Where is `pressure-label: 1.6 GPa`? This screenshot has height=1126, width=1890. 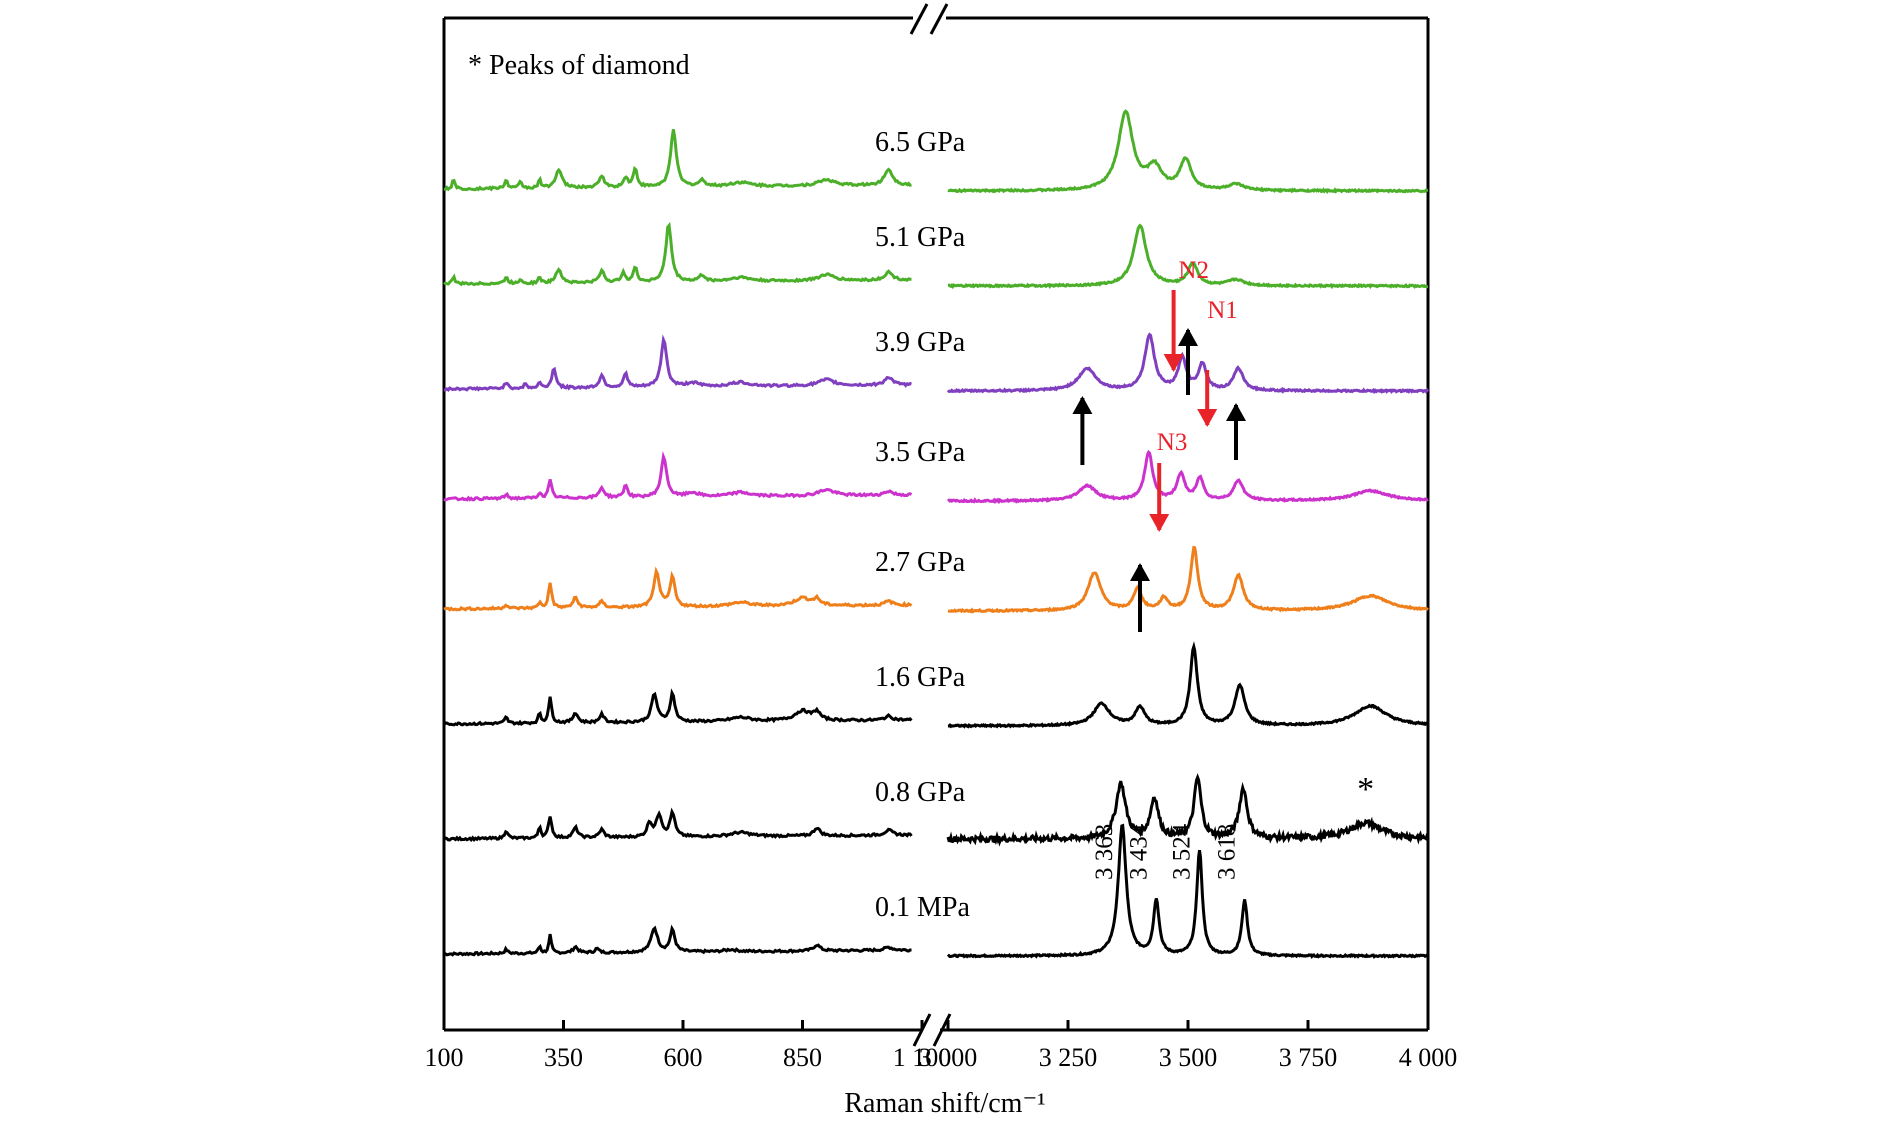
pressure-label: 1.6 GPa is located at coordinates (920, 677).